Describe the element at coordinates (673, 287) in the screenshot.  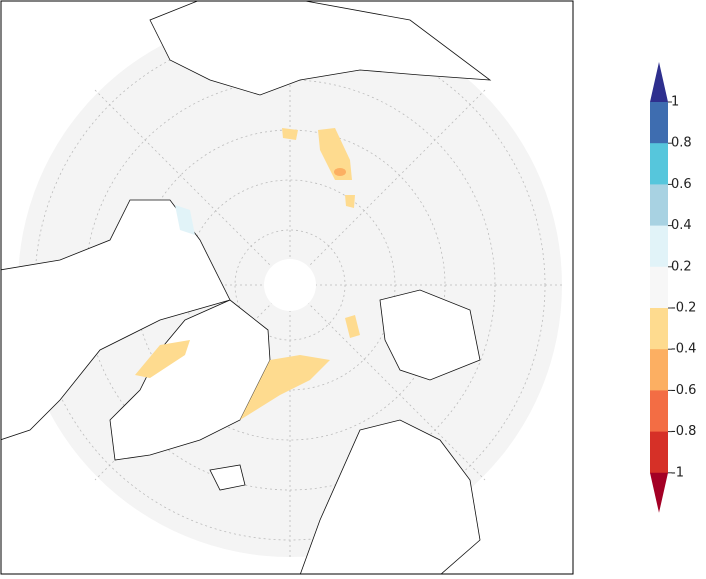
I see `colorbar: 1 0.8 0.6 0.4 0.2 -0.2 -0.4 -0.6 -0.8 -1` at that location.